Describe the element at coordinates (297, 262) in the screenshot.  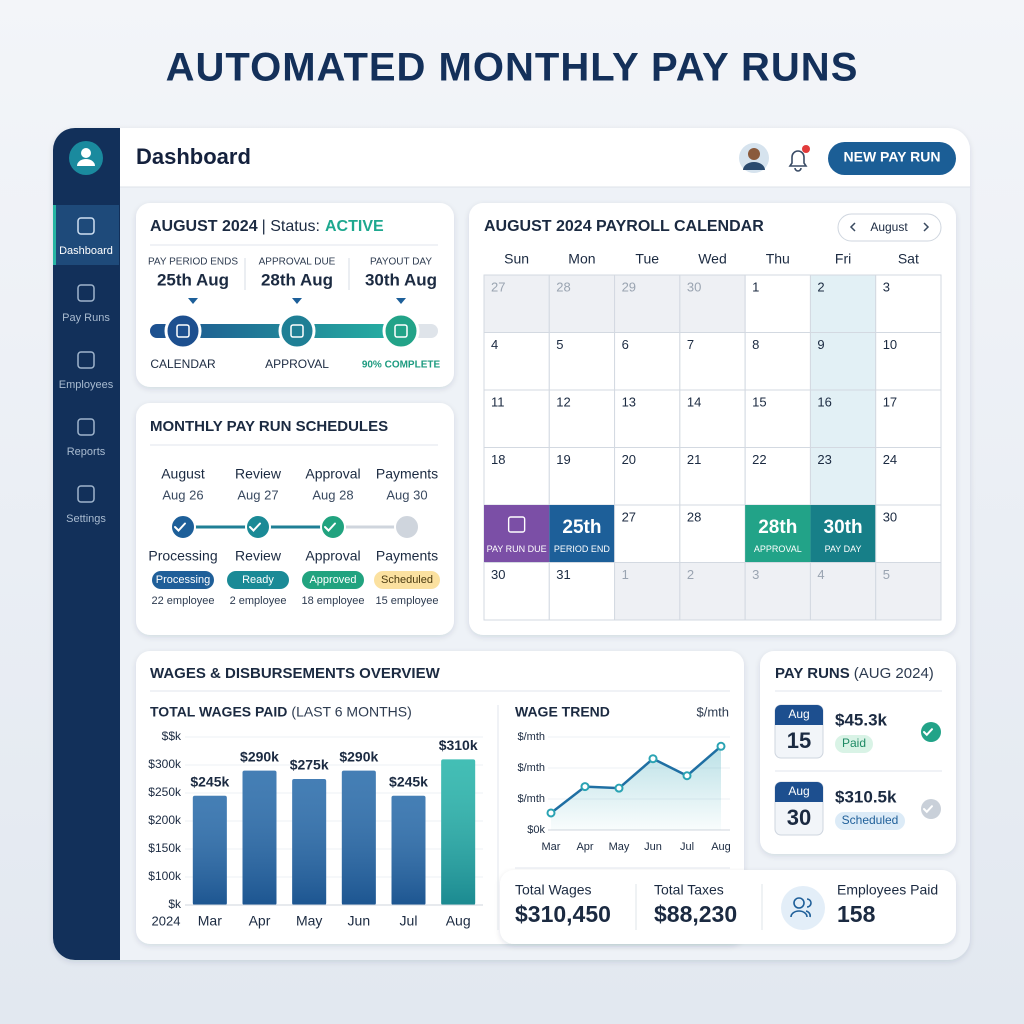
I see `step-label: APPROVAL DUE` at that location.